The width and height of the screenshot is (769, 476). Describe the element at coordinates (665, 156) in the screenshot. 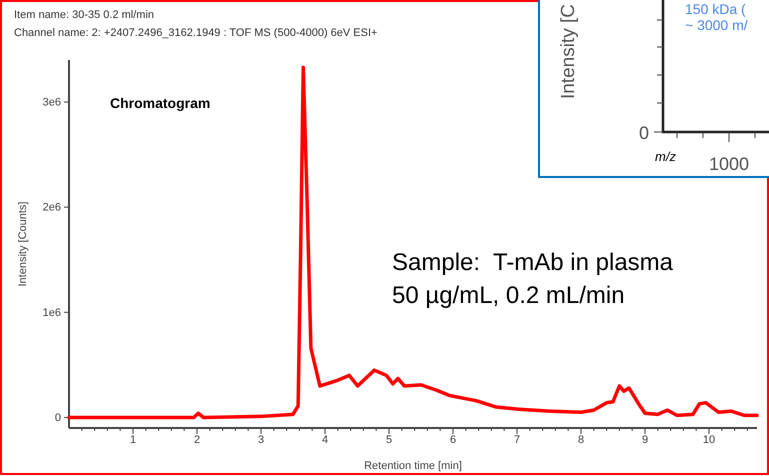

I see `text: m/z` at that location.